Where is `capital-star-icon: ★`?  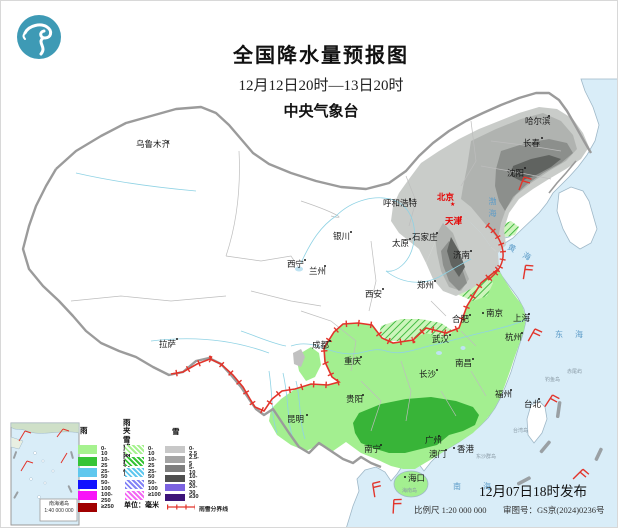
capital-star-icon: ★ is located at coordinates (453, 205).